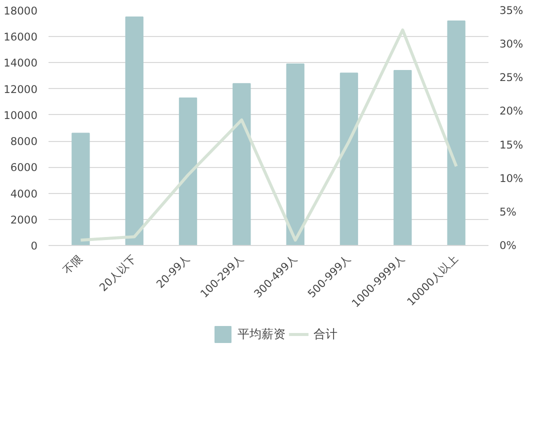 Image resolution: width=560 pixels, height=423 pixels. What do you see at coordinates (508, 245) in the screenshot?
I see `y2-tick-label: 0%` at bounding box center [508, 245].